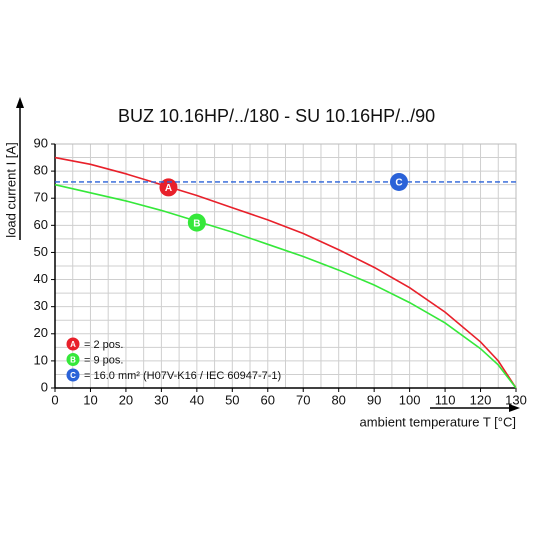 Image resolution: width=533 pixels, height=538 pixels. I want to click on y-tick-label: 40, so click(41, 278).